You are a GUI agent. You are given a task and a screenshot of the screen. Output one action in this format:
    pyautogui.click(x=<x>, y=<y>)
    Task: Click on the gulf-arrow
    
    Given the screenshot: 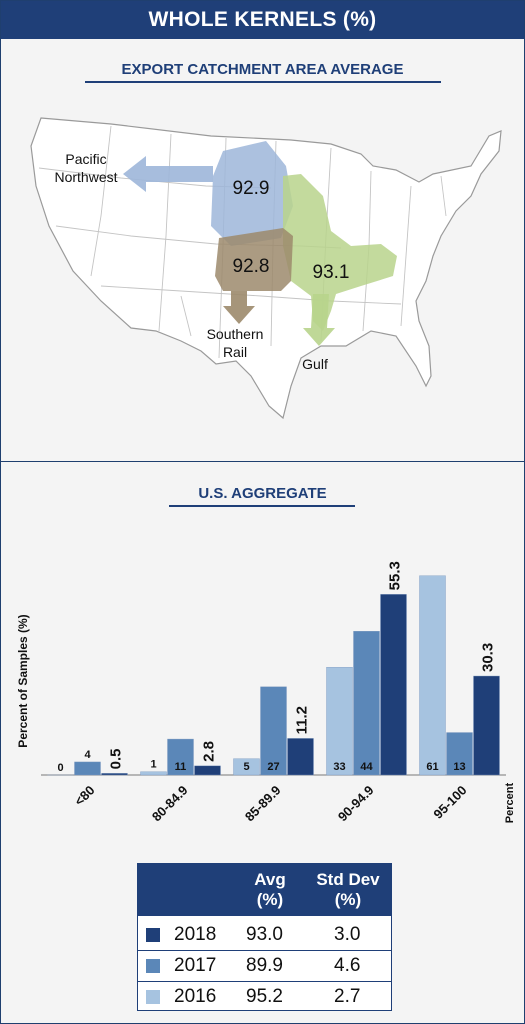 What is the action you would take?
    pyautogui.click(x=319, y=320)
    